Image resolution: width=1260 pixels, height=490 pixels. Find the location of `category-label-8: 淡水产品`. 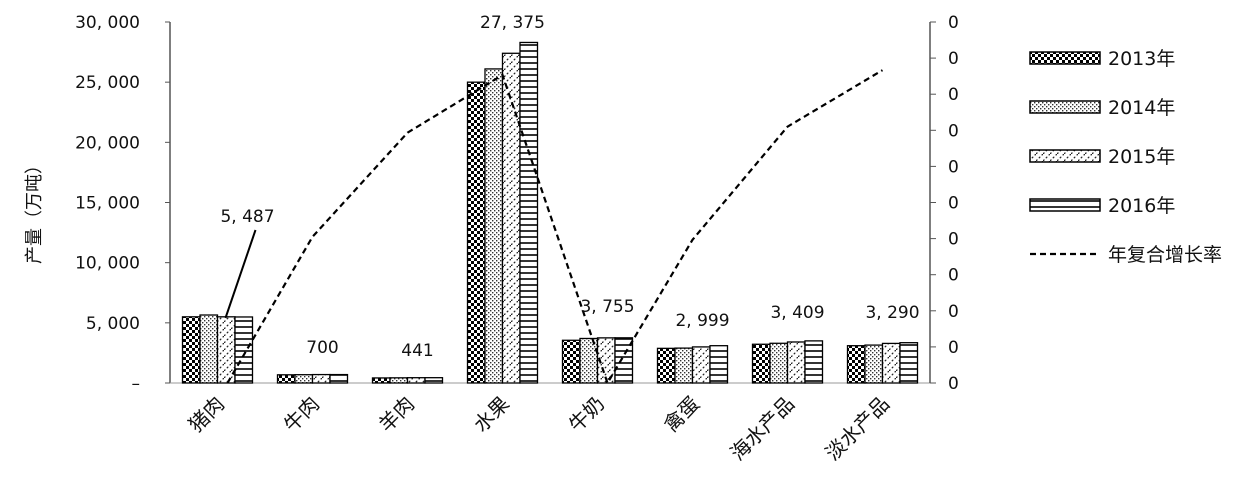

category-label-8: 淡水产品 is located at coordinates (857, 429).